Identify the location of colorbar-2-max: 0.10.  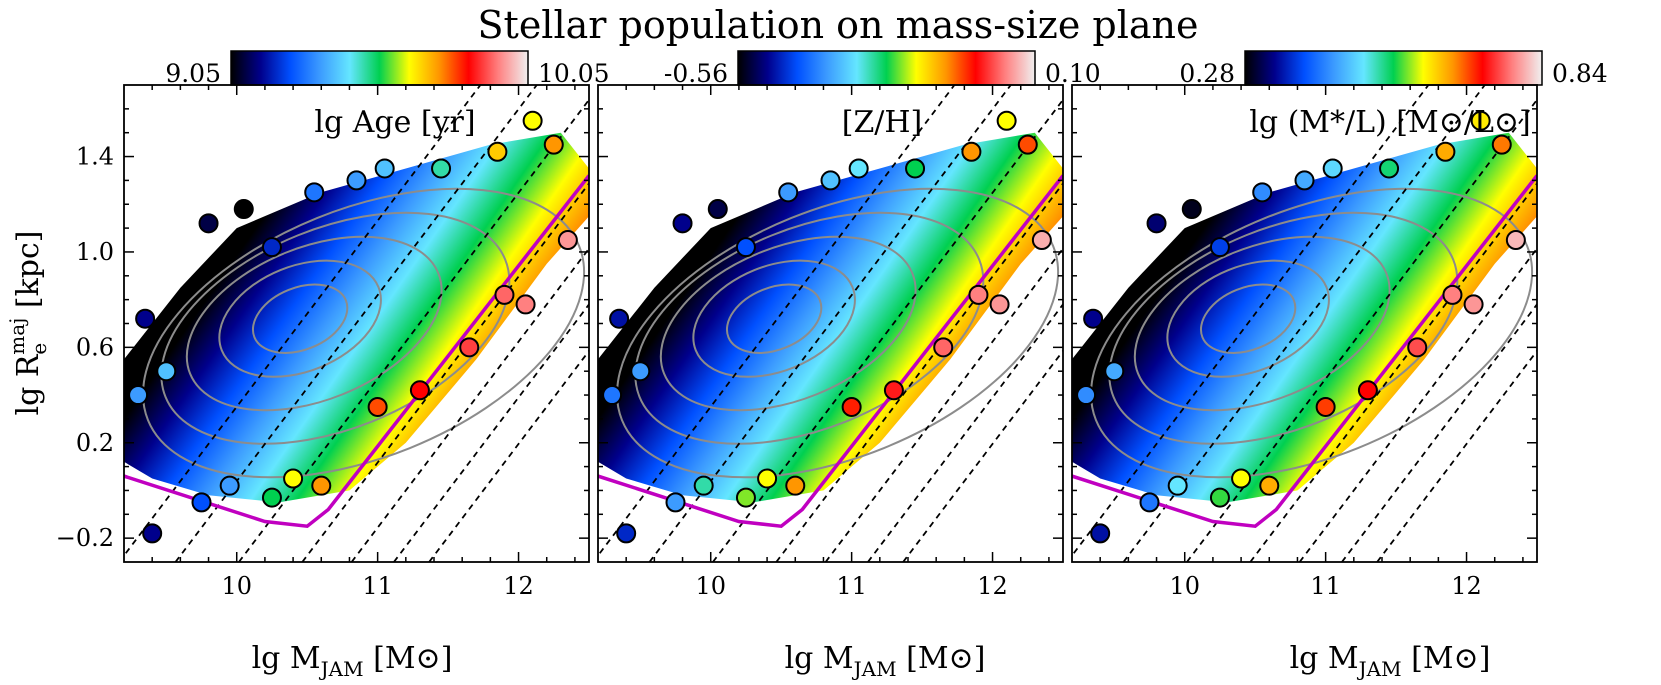
(1073, 73).